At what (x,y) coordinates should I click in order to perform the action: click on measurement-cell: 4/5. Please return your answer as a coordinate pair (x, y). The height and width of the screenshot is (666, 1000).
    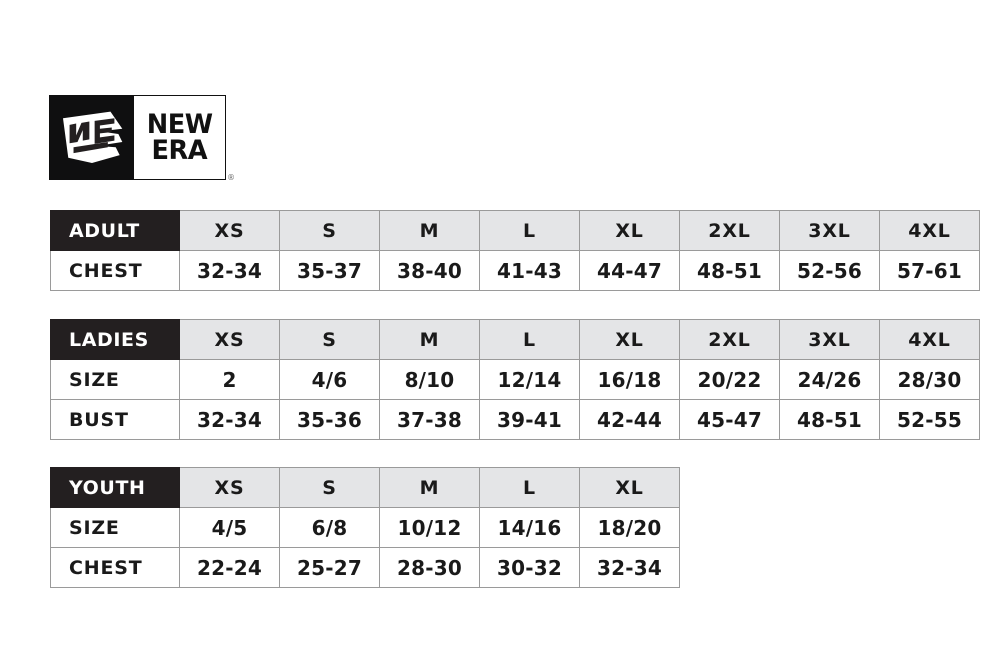
    Looking at the image, I should click on (229, 527).